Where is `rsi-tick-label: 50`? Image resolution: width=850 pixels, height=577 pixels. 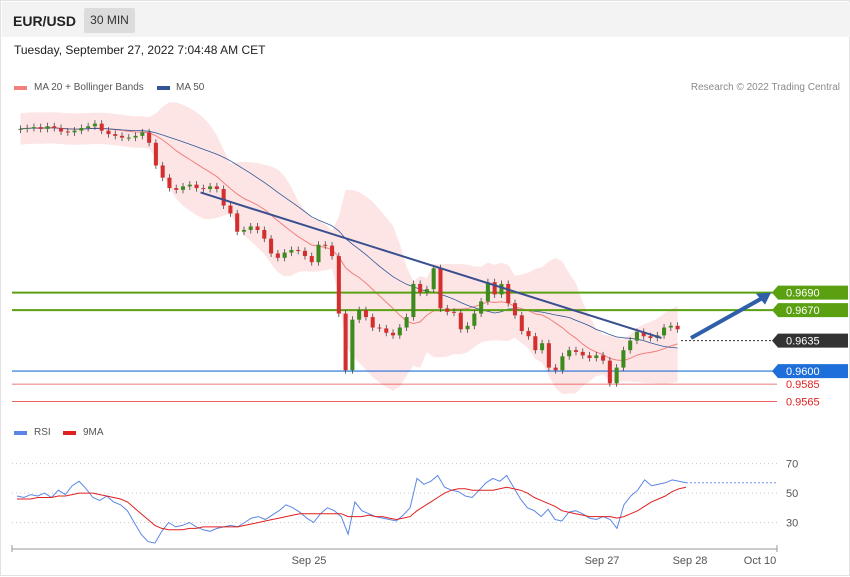
rsi-tick-label: 50 is located at coordinates (792, 494).